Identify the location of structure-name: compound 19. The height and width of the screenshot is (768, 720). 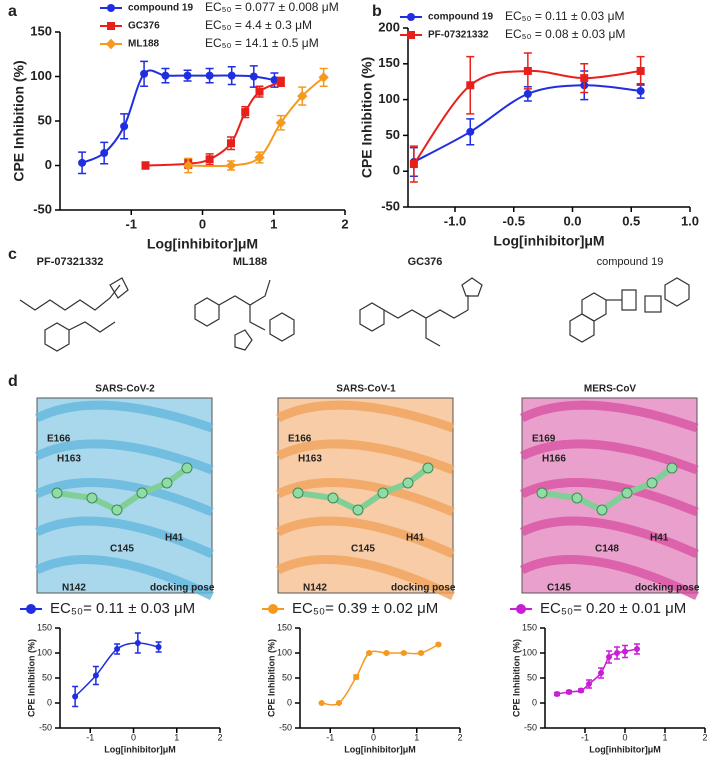
(630, 262).